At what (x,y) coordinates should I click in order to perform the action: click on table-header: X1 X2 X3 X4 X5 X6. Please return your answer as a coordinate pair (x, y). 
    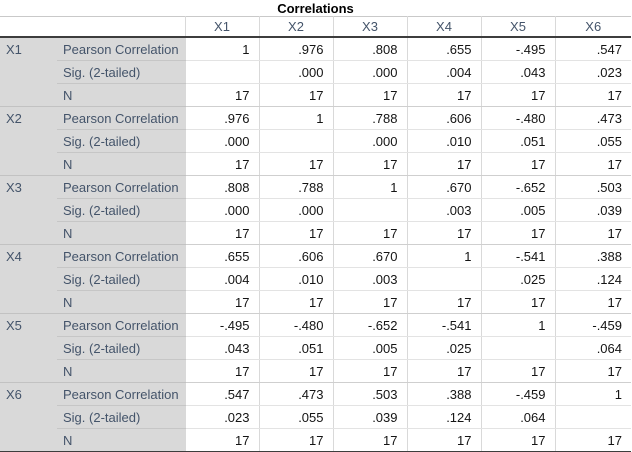
    Looking at the image, I should click on (315, 27).